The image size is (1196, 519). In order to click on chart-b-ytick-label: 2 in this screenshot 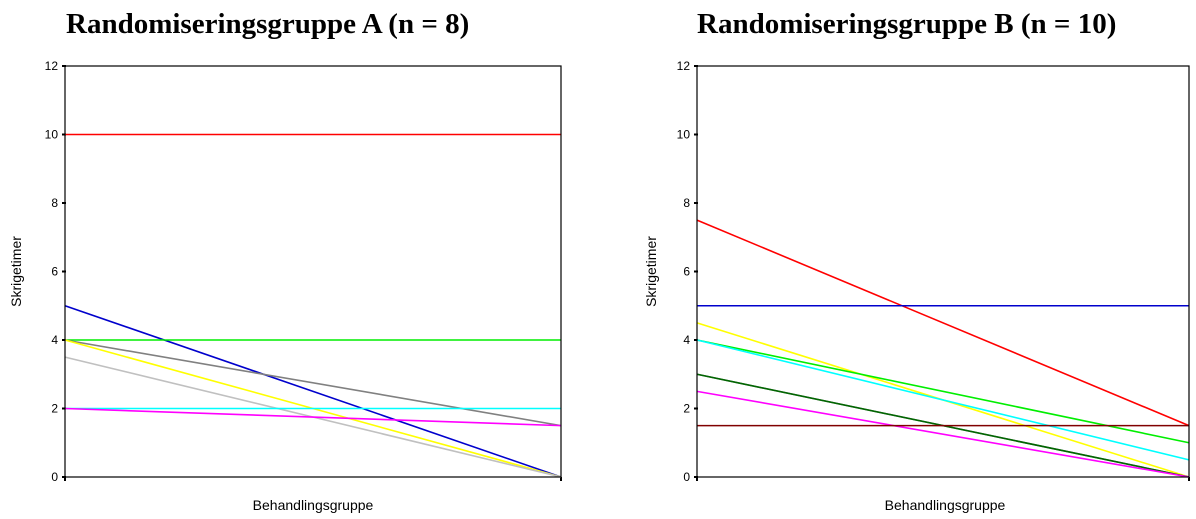, I will do `click(686, 409)`.